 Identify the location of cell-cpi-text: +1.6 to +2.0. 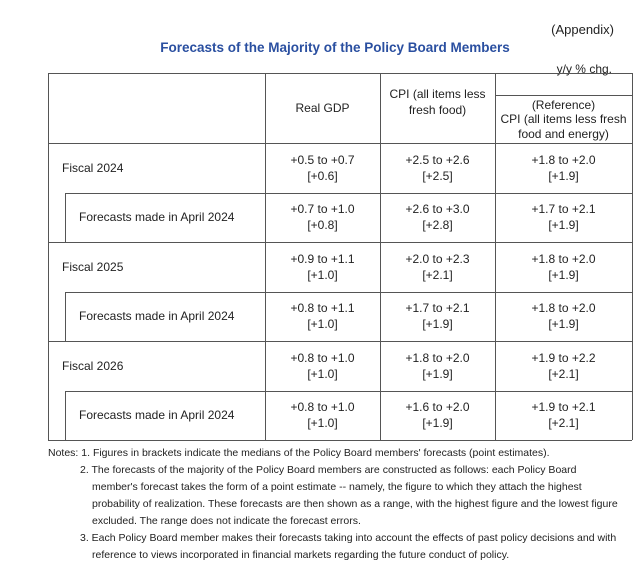
(437, 407).